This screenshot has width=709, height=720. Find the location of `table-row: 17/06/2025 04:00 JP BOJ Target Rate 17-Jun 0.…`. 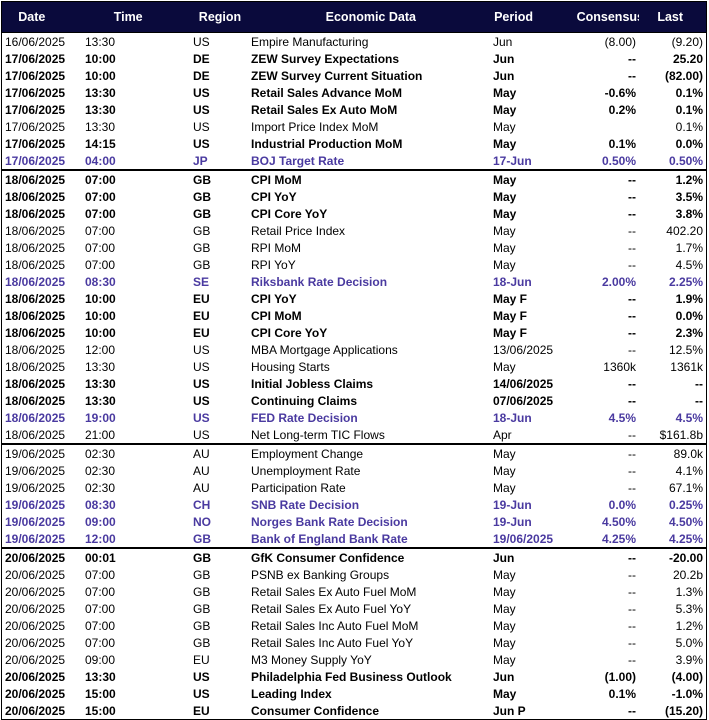

table-row: 17/06/2025 04:00 JP BOJ Target Rate 17-Jun 0.… is located at coordinates (354, 160).